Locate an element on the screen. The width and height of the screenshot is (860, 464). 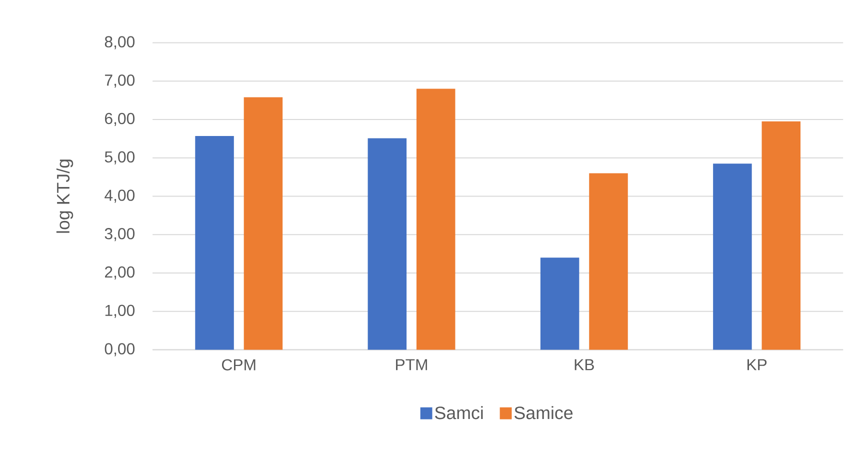
y-tick-label: 3,00 is located at coordinates (119, 235).